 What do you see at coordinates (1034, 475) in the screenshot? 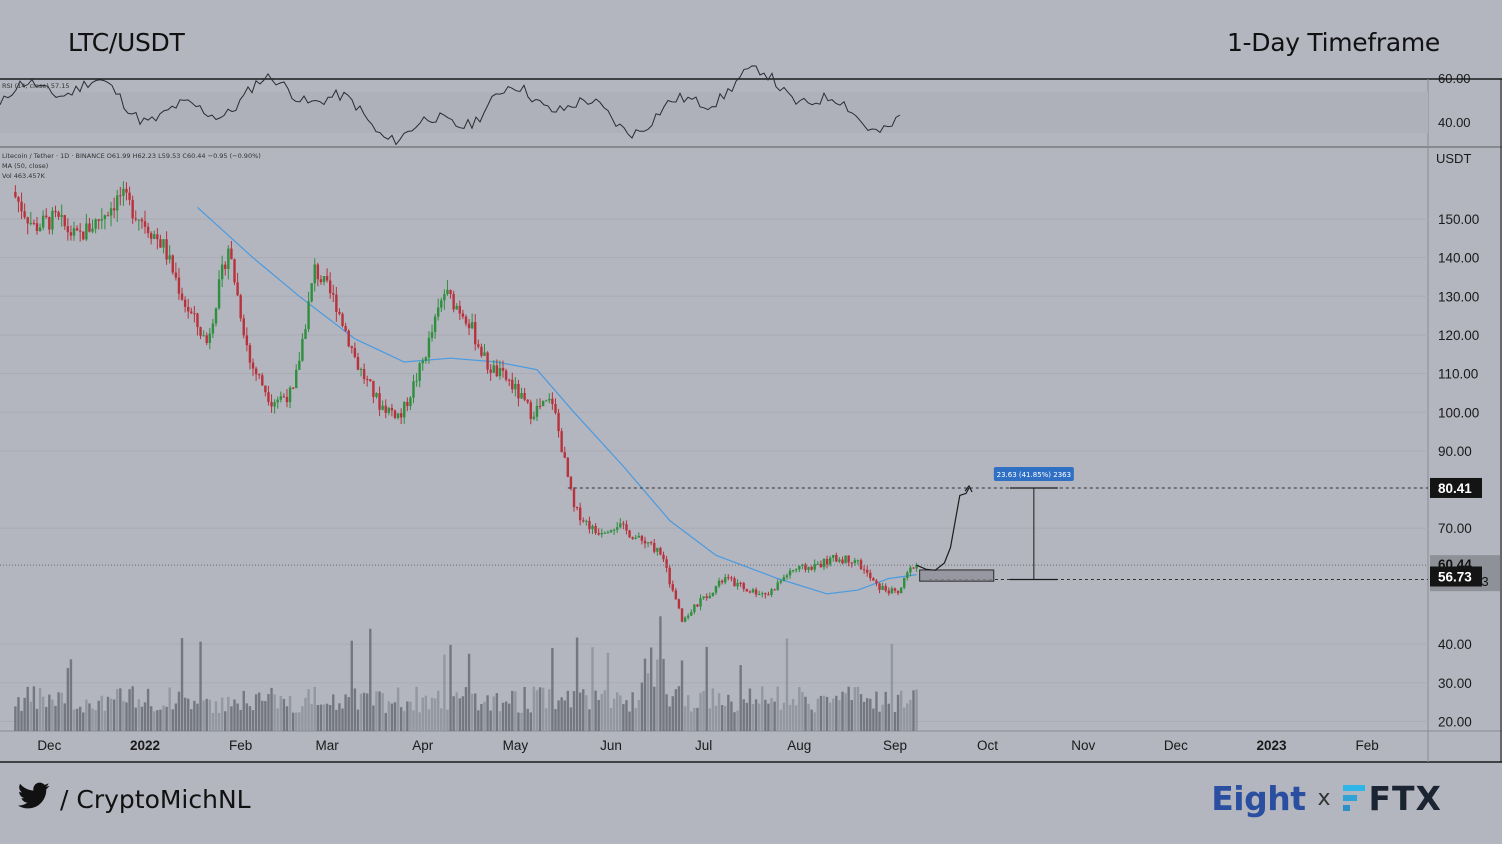
I see `measure-label-text: 23.63 (41.85%) 2363` at bounding box center [1034, 475].